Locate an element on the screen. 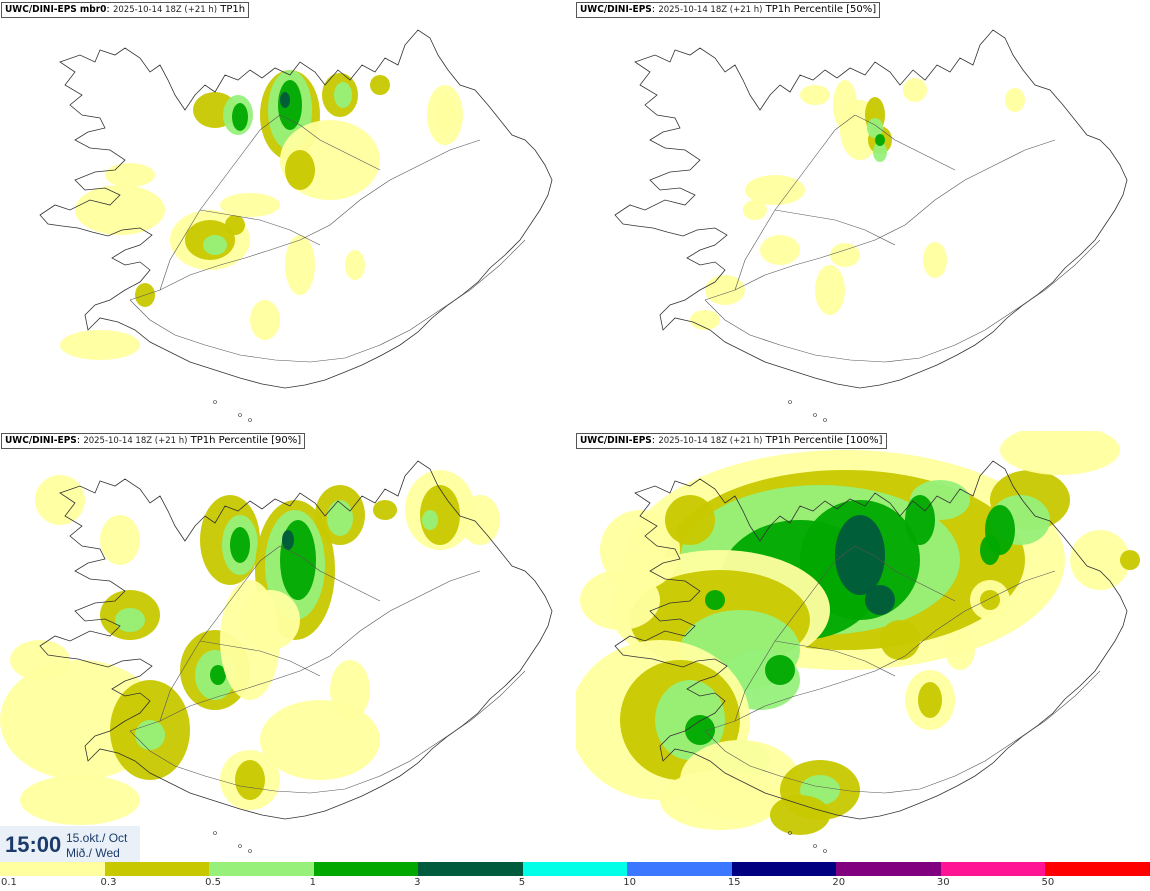 The height and width of the screenshot is (891, 1150). valid-weekday: Mið./ Wed is located at coordinates (93, 853).